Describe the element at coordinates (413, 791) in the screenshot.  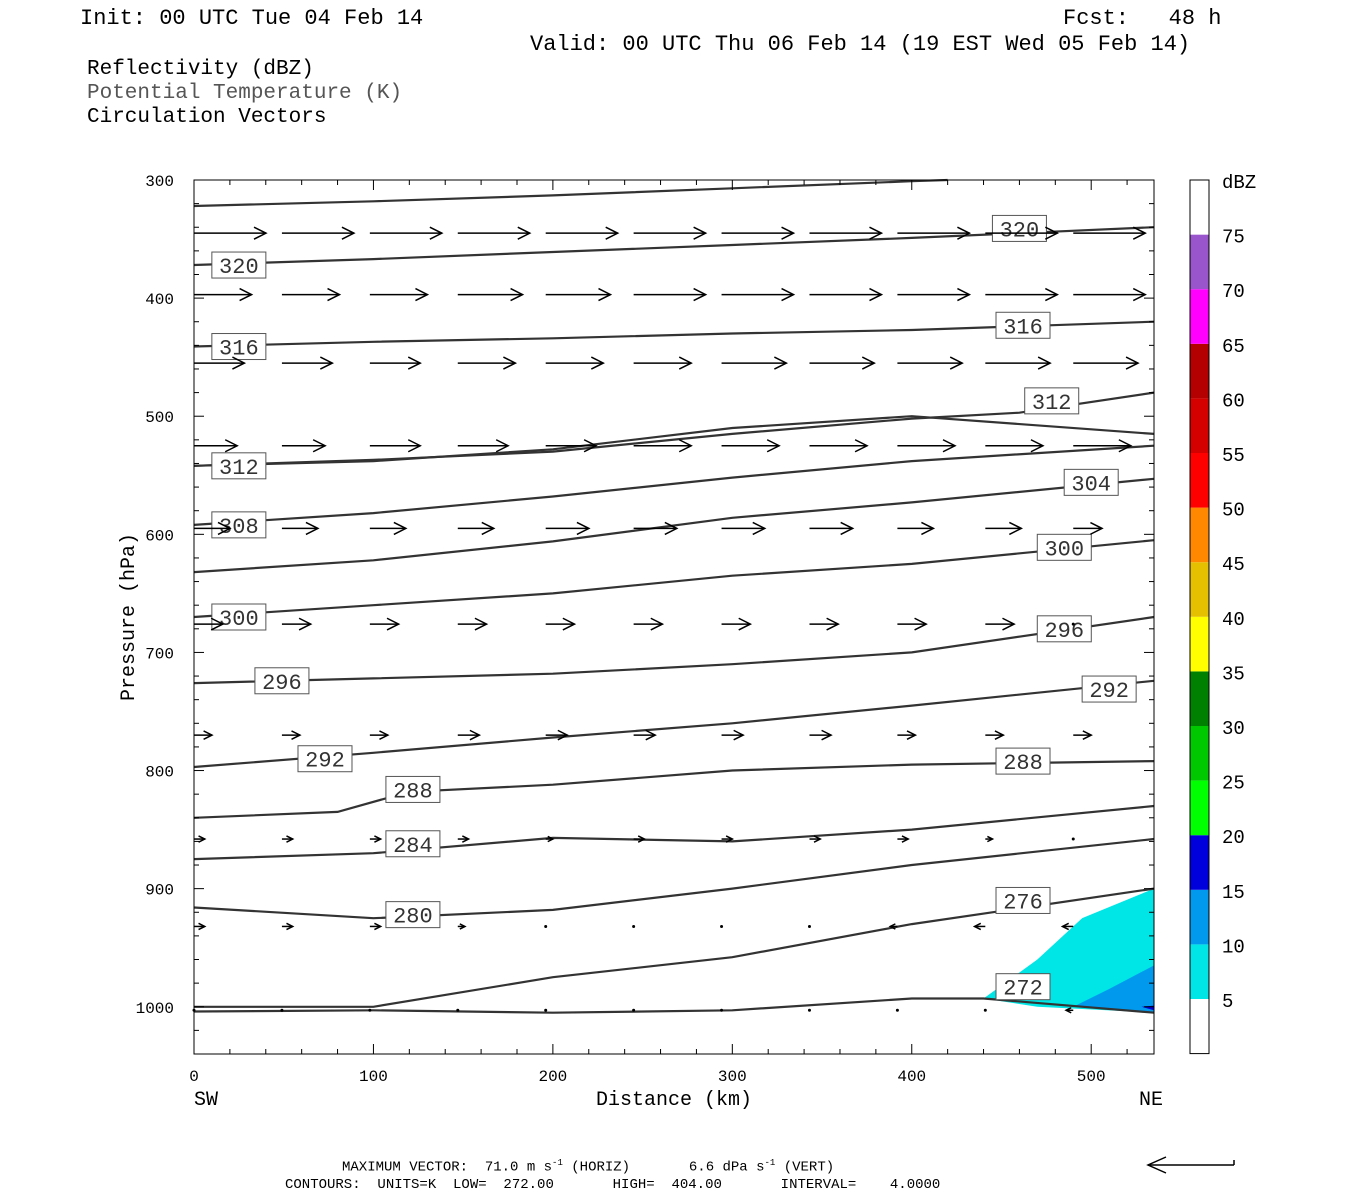
I see `contour-label: 288` at that location.